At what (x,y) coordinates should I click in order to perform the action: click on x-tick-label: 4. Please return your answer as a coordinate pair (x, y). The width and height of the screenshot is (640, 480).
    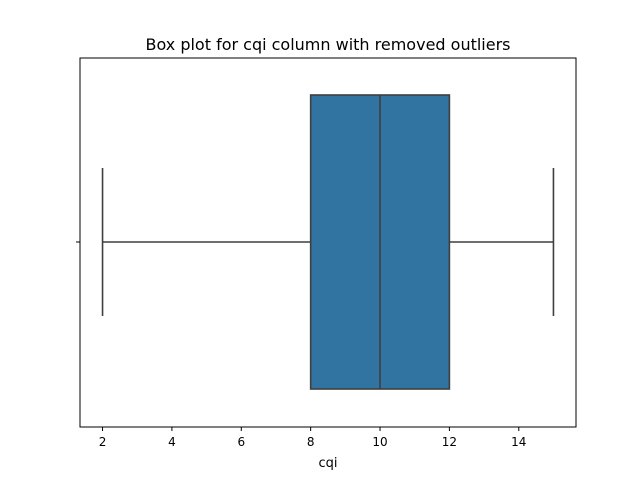
    Looking at the image, I should click on (172, 442).